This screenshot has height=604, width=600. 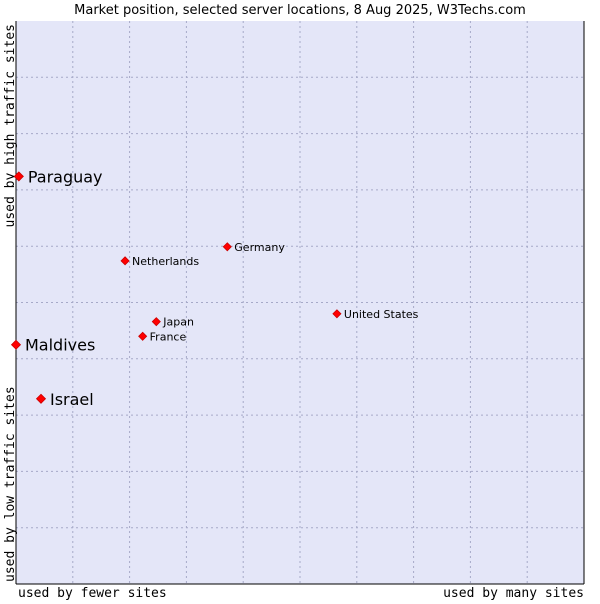 I want to click on data-point-germany: Germany, so click(x=253, y=247).